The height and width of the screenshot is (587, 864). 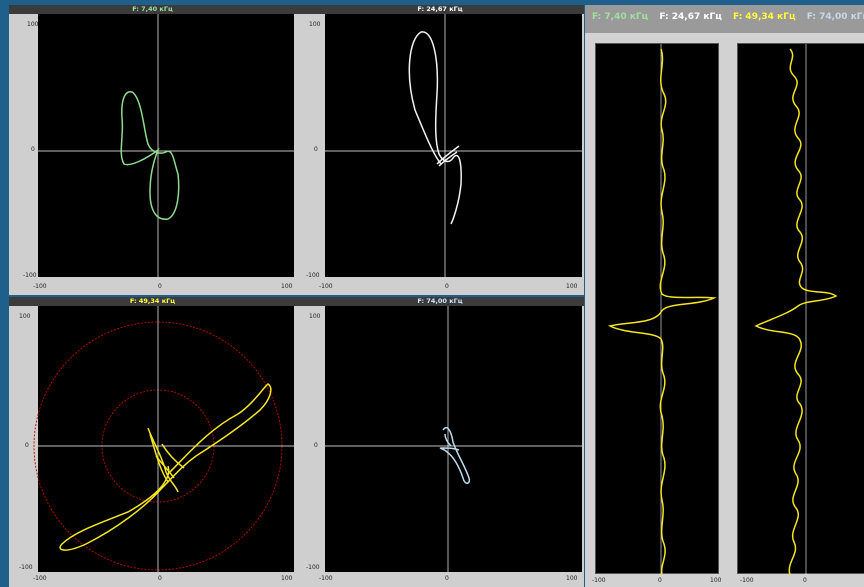 What do you see at coordinates (152, 9) in the screenshot?
I see `polar-title-1: F: 7,40 кГц` at bounding box center [152, 9].